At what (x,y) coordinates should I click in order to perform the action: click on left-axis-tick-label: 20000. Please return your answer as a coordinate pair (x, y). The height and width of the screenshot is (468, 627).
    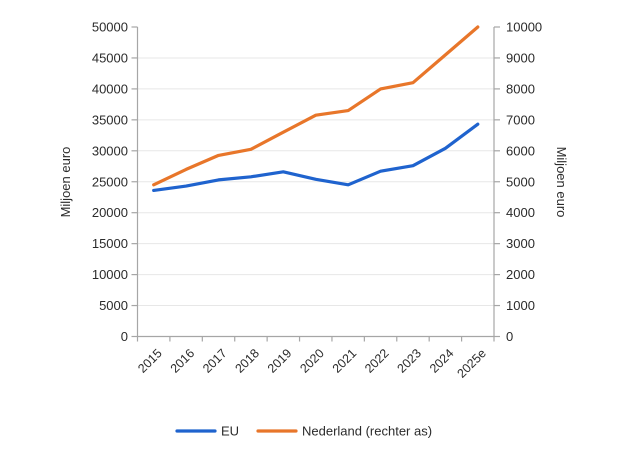
    Looking at the image, I should click on (110, 212).